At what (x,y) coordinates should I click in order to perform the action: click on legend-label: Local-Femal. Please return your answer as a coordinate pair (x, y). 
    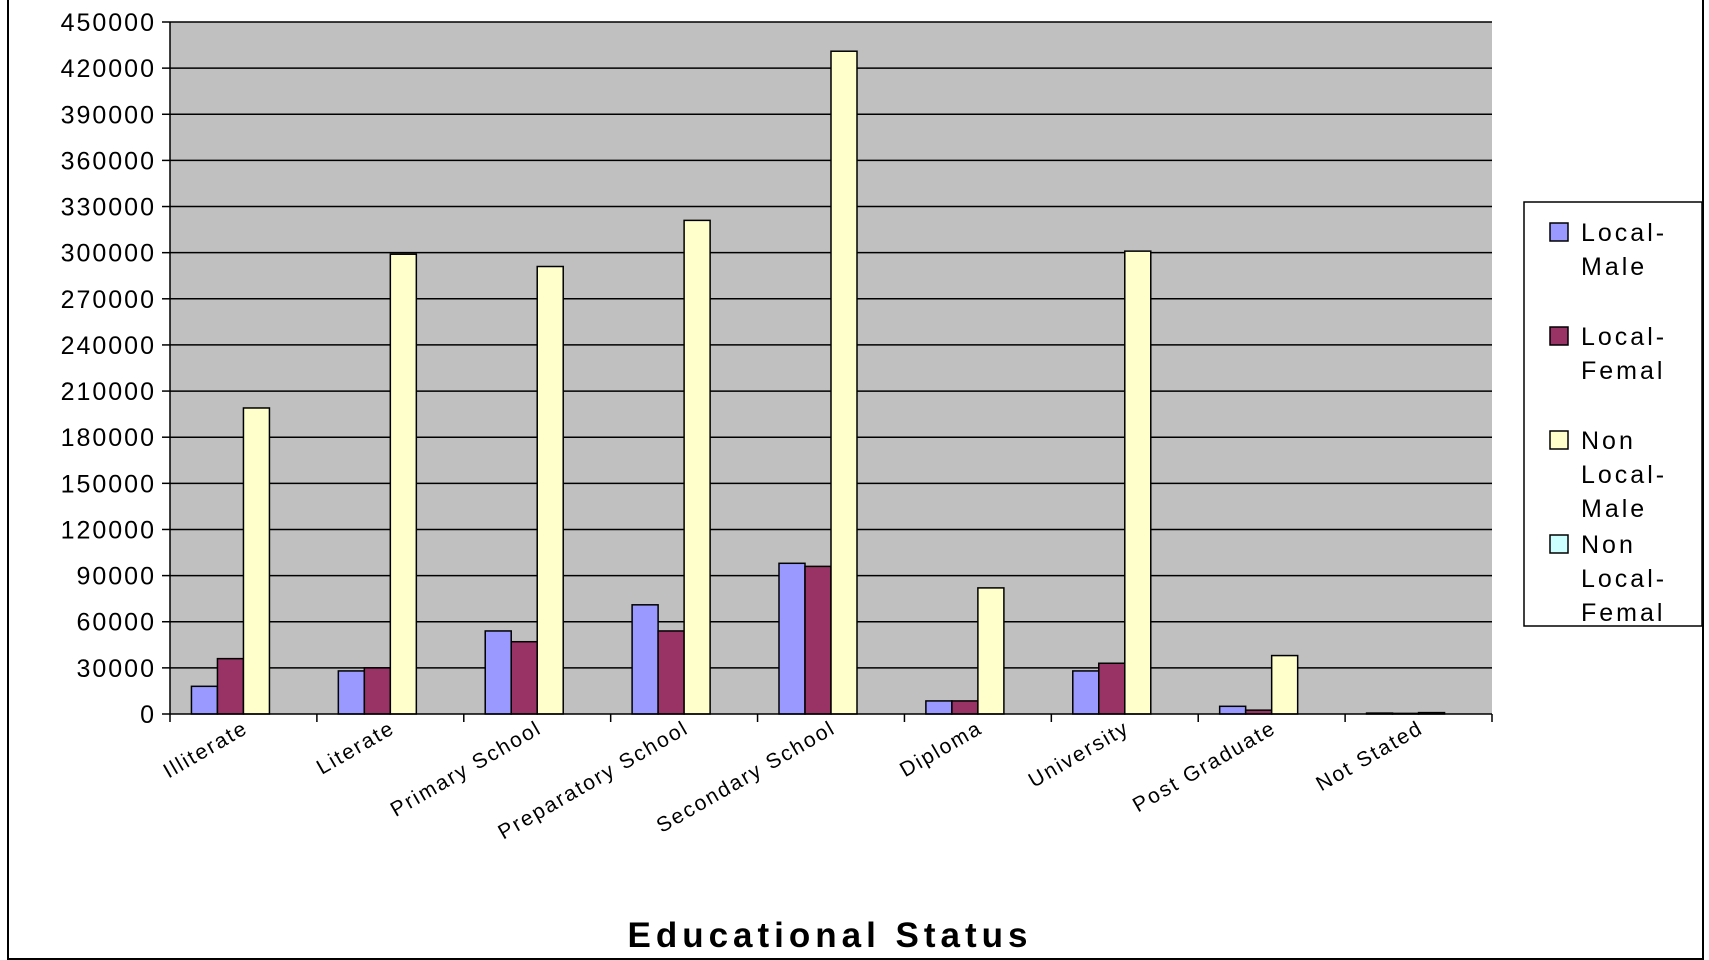
    Looking at the image, I should click on (1624, 354).